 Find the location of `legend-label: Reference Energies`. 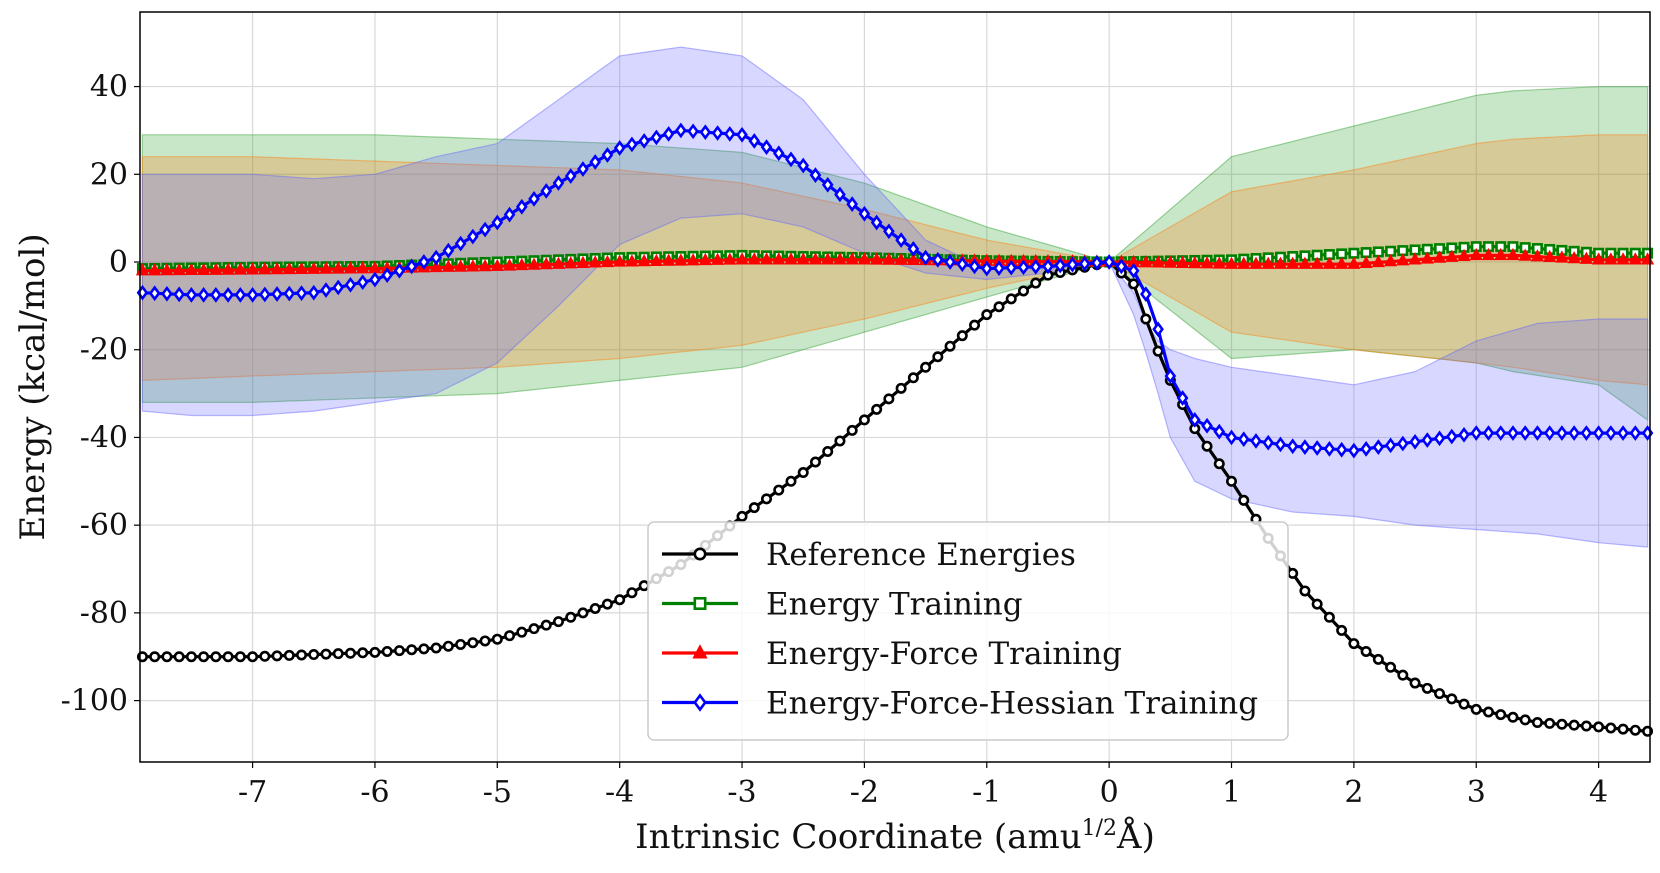

legend-label: Reference Energies is located at coordinates (921, 555).